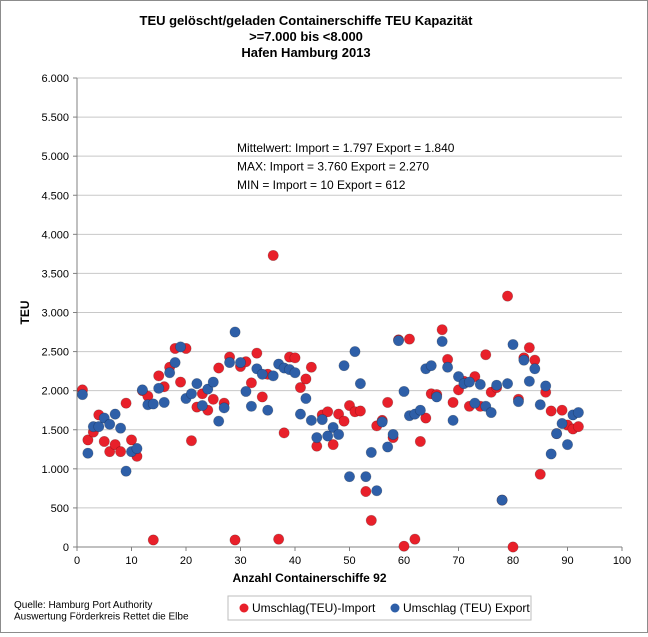 The width and height of the screenshot is (648, 637). What do you see at coordinates (60, 509) in the screenshot?
I see `y-tick-label: 500` at bounding box center [60, 509].